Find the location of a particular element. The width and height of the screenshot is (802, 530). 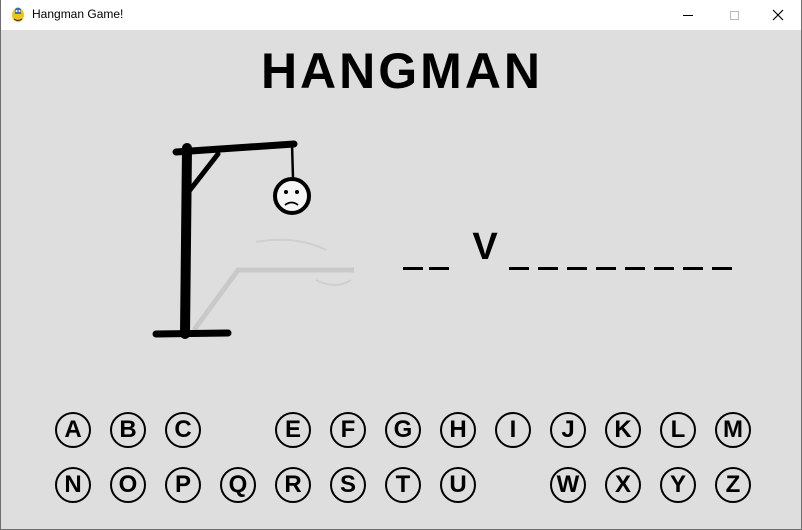

python-snake-icon is located at coordinates (18, 14).